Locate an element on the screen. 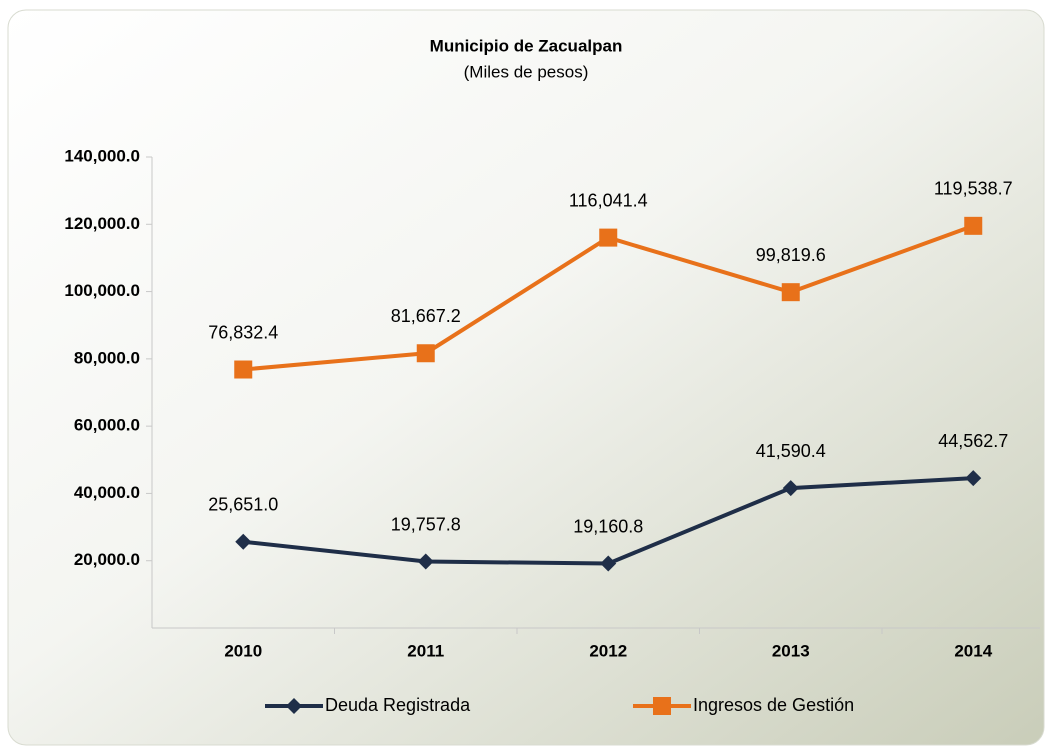 Image resolution: width=1050 pixels, height=755 pixels. y-tick-label: 60,000.0 is located at coordinates (107, 425).